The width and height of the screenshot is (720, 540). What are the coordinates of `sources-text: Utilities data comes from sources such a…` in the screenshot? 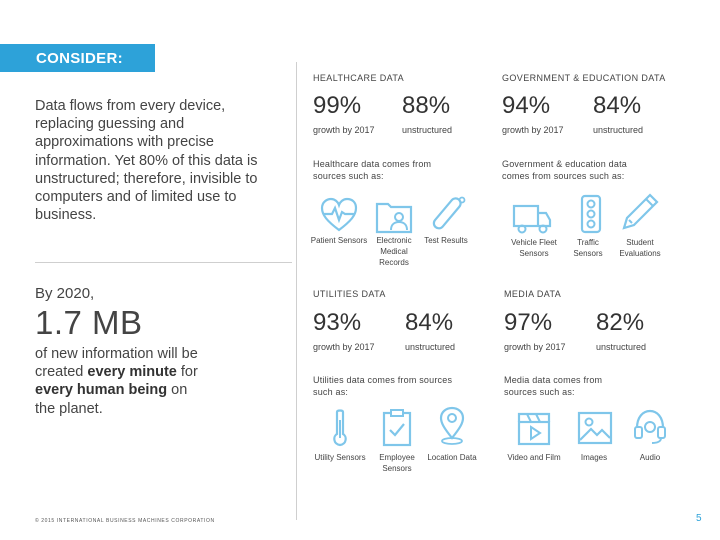 It's located at (383, 386).